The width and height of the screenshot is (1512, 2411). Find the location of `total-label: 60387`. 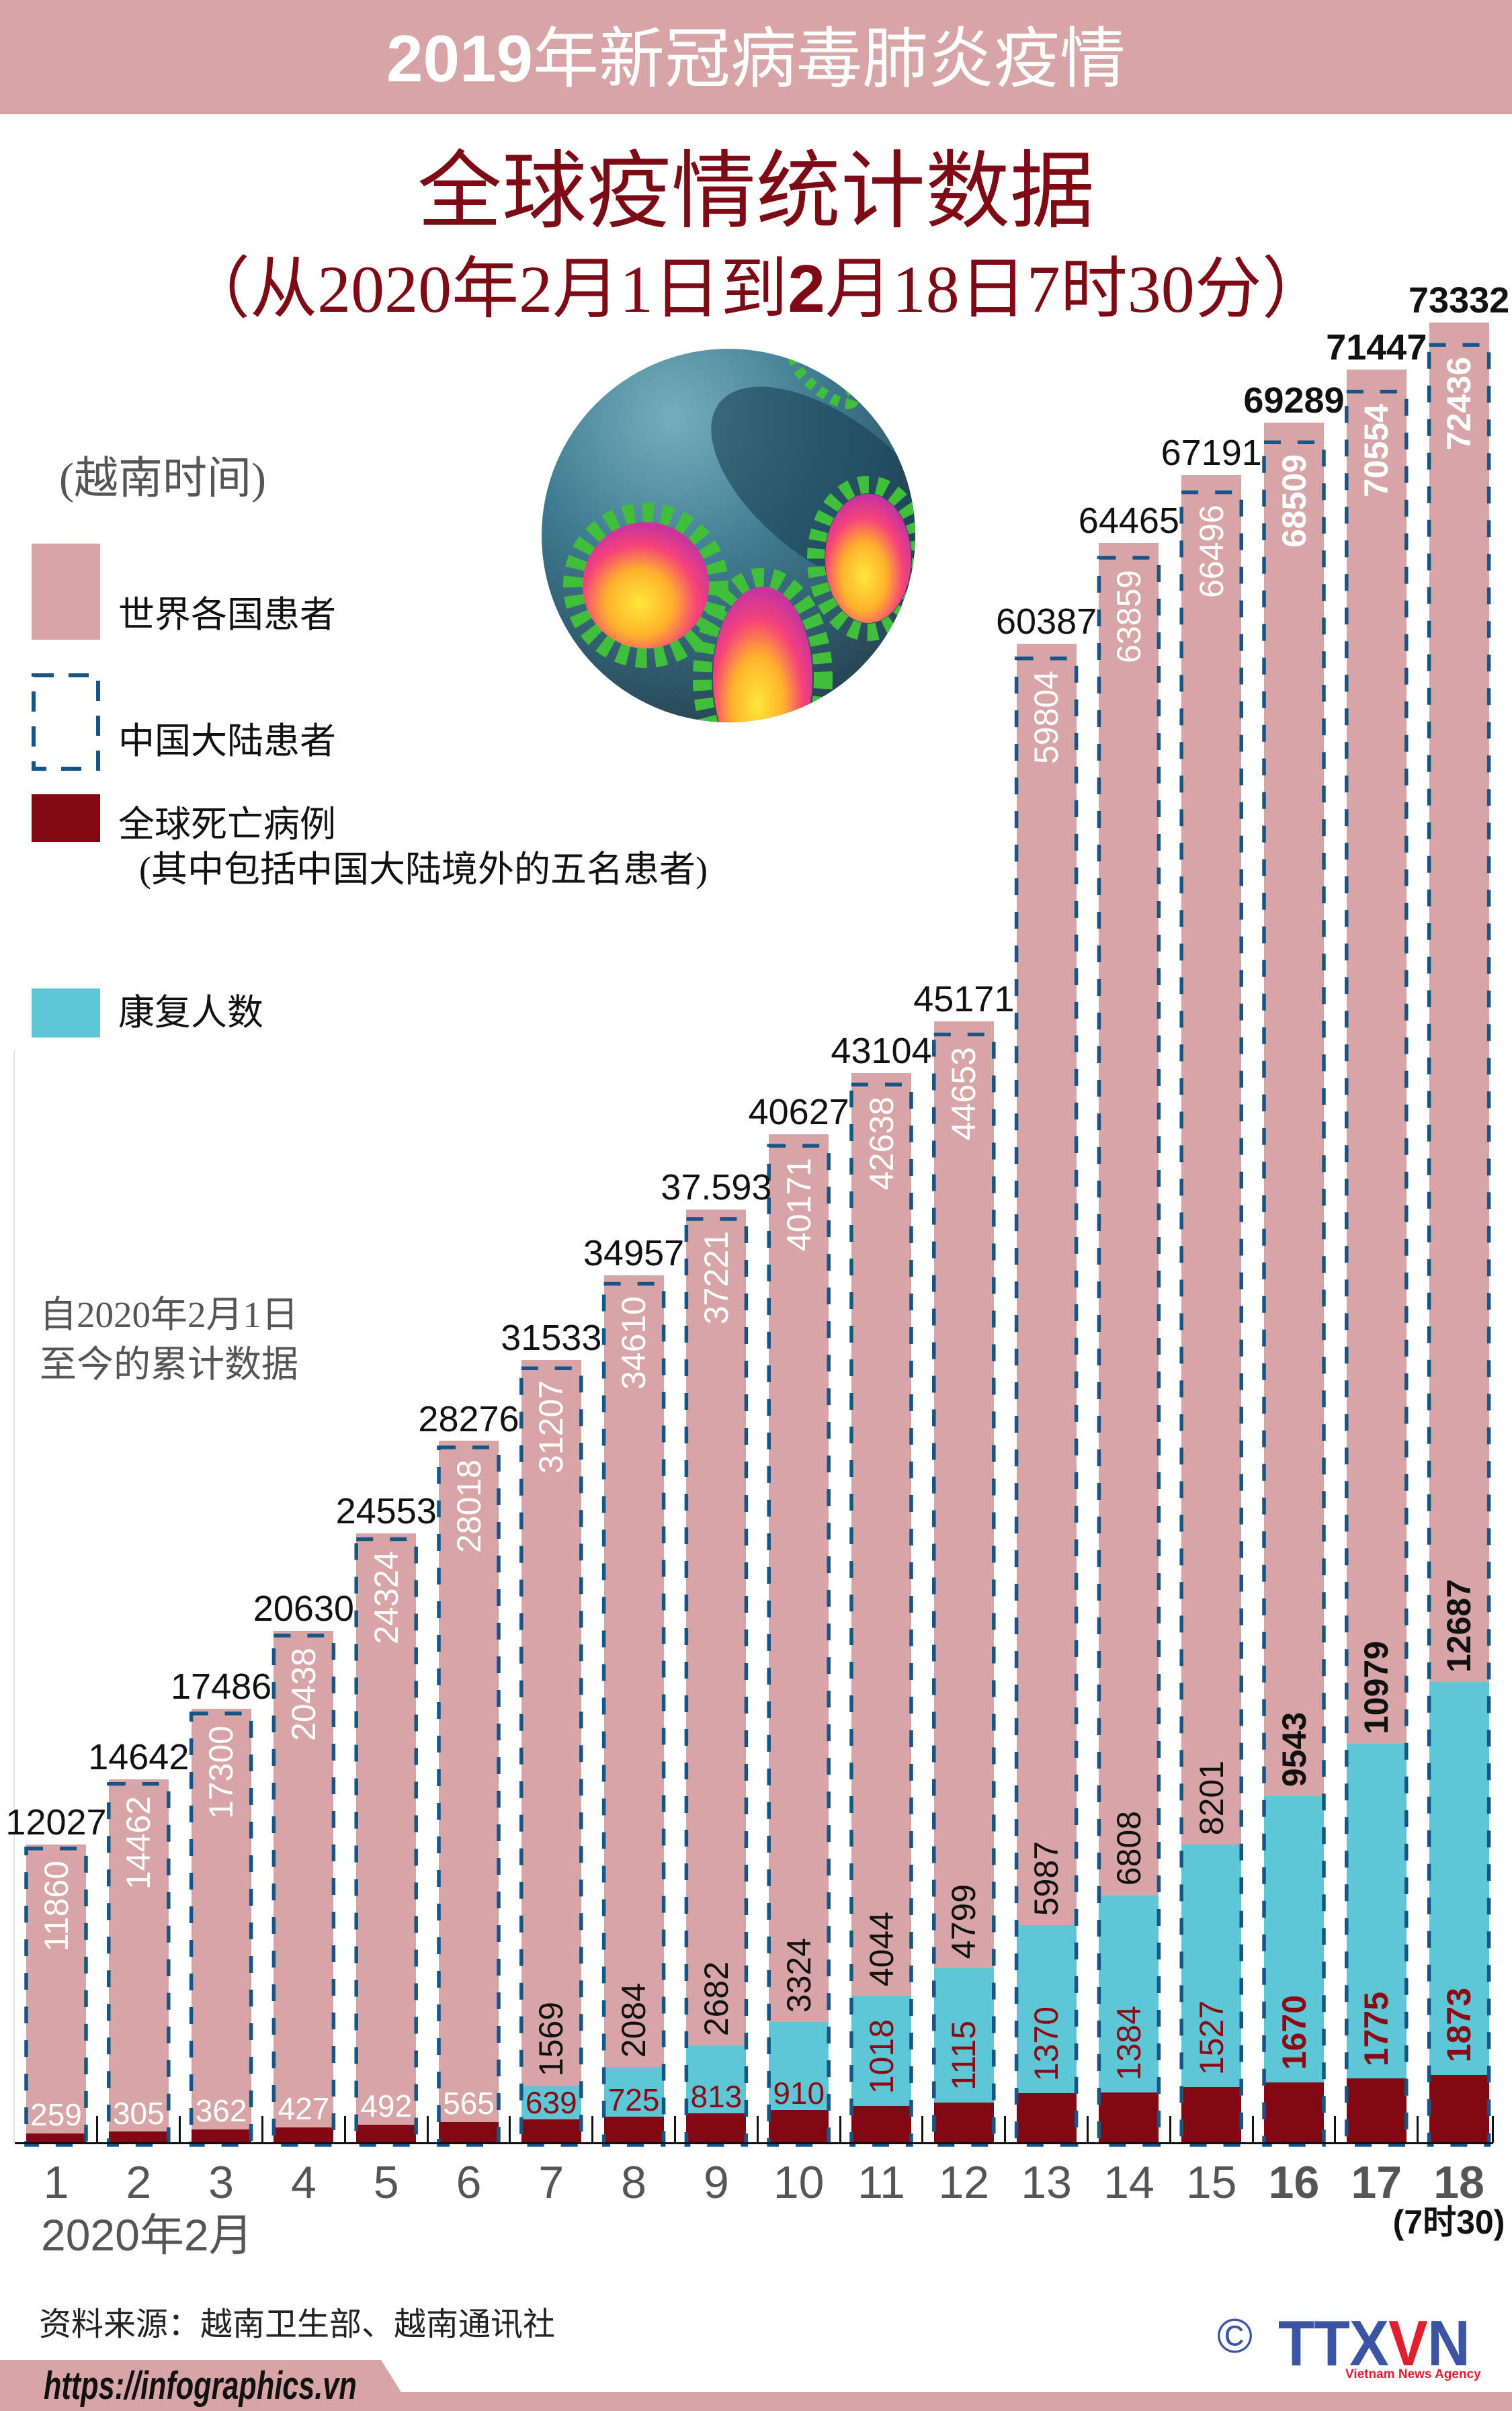

total-label: 60387 is located at coordinates (1047, 621).